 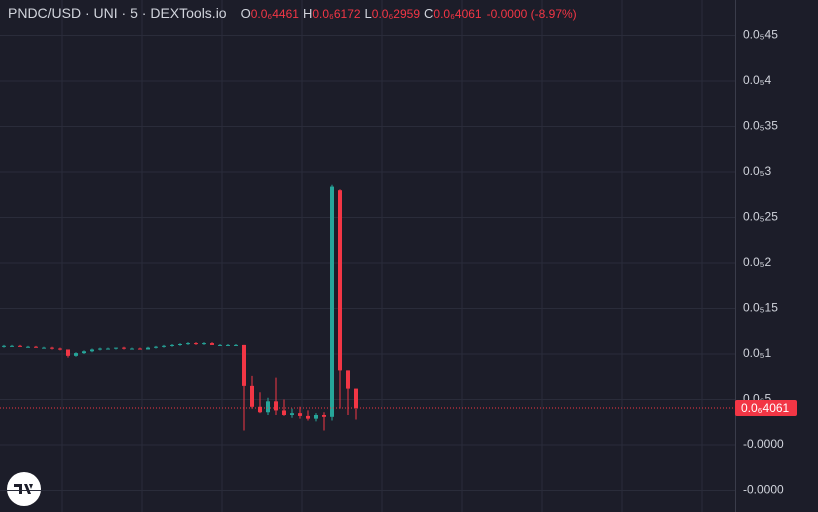 I want to click on ohlc-key: H, so click(x=307, y=13).